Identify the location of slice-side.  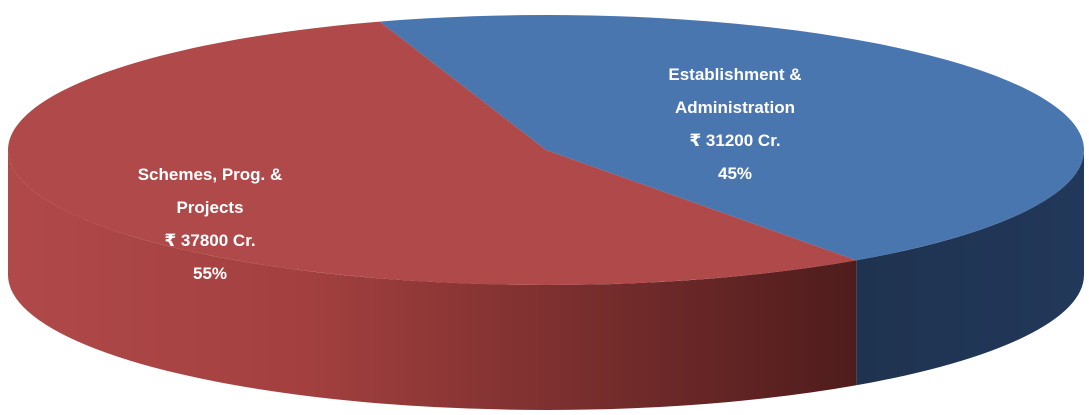
(970, 268).